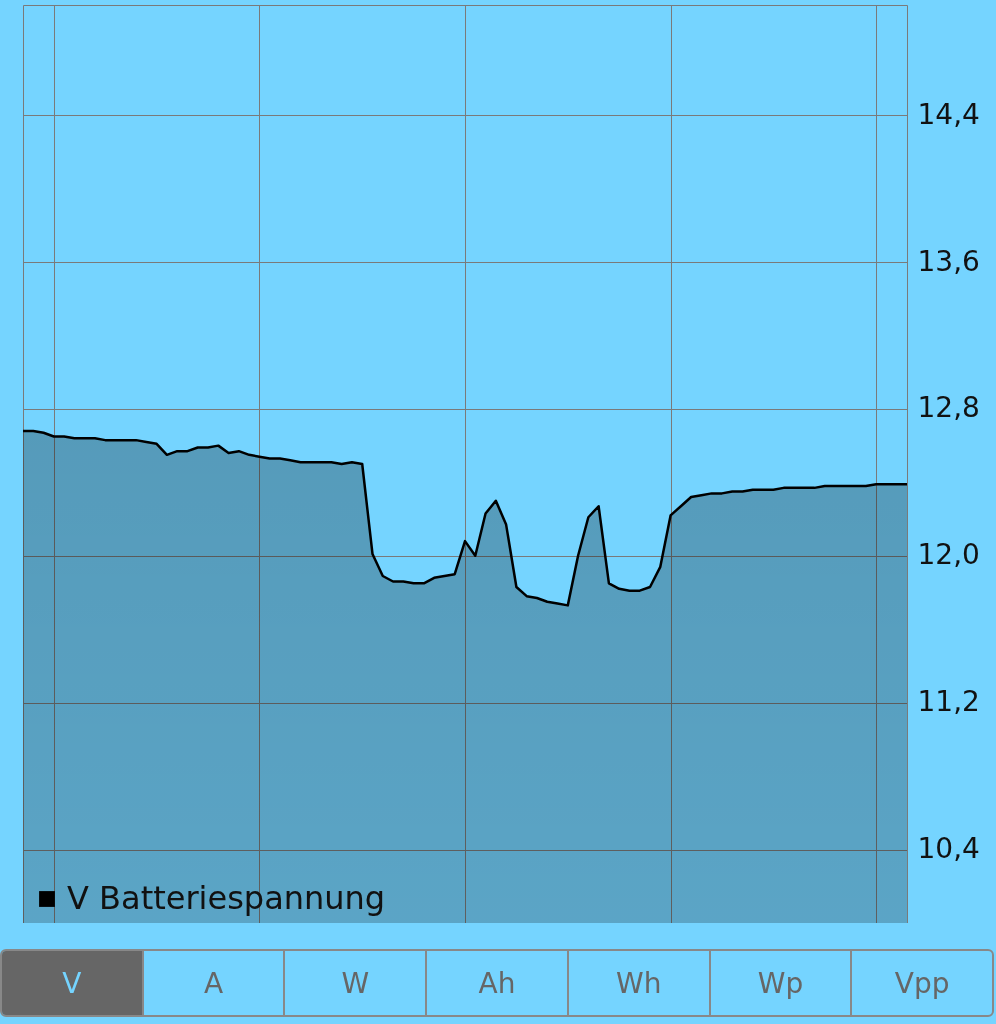  I want to click on y-tick-label: 11,2, so click(948, 702).